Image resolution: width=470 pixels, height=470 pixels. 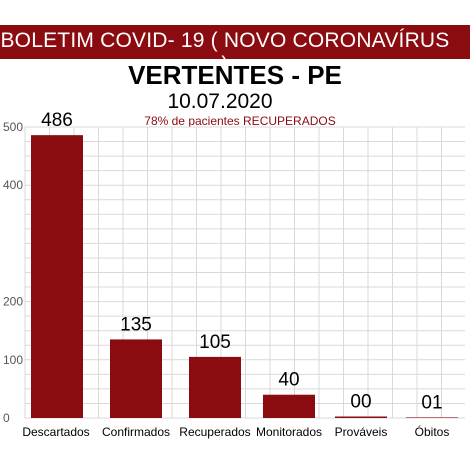 What do you see at coordinates (136, 432) in the screenshot?
I see `x-tick-label: Confirmados` at bounding box center [136, 432].